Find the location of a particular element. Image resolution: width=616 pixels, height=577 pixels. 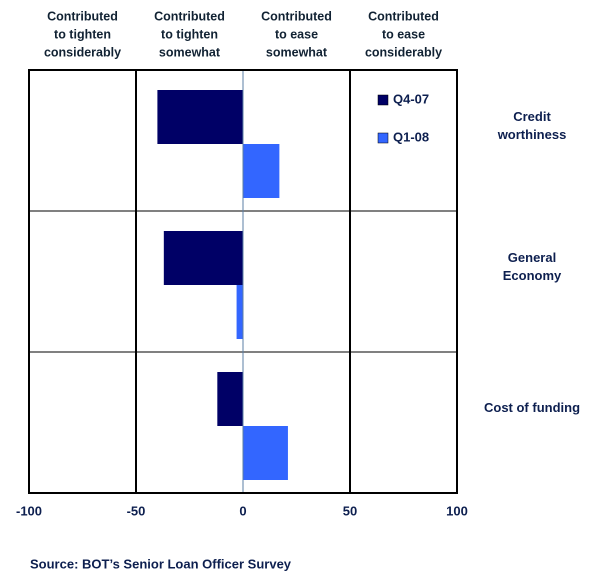

category-label: Credit is located at coordinates (532, 116).